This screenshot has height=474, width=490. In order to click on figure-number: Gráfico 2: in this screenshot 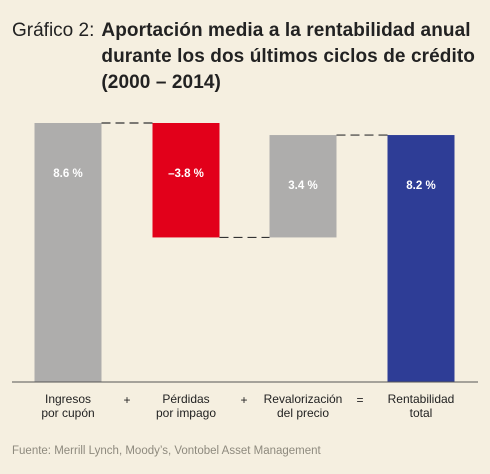, I will do `click(53, 30)`.